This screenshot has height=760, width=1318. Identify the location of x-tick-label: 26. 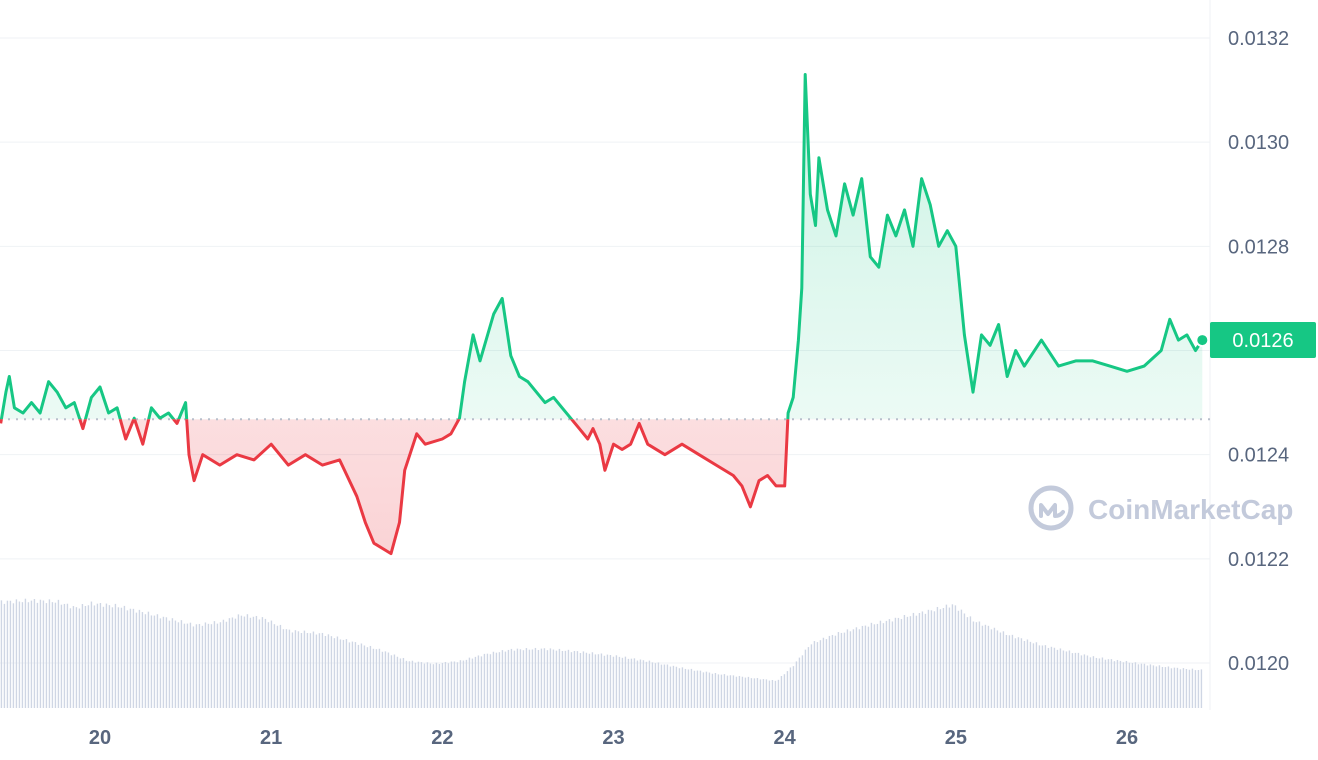
(1127, 738).